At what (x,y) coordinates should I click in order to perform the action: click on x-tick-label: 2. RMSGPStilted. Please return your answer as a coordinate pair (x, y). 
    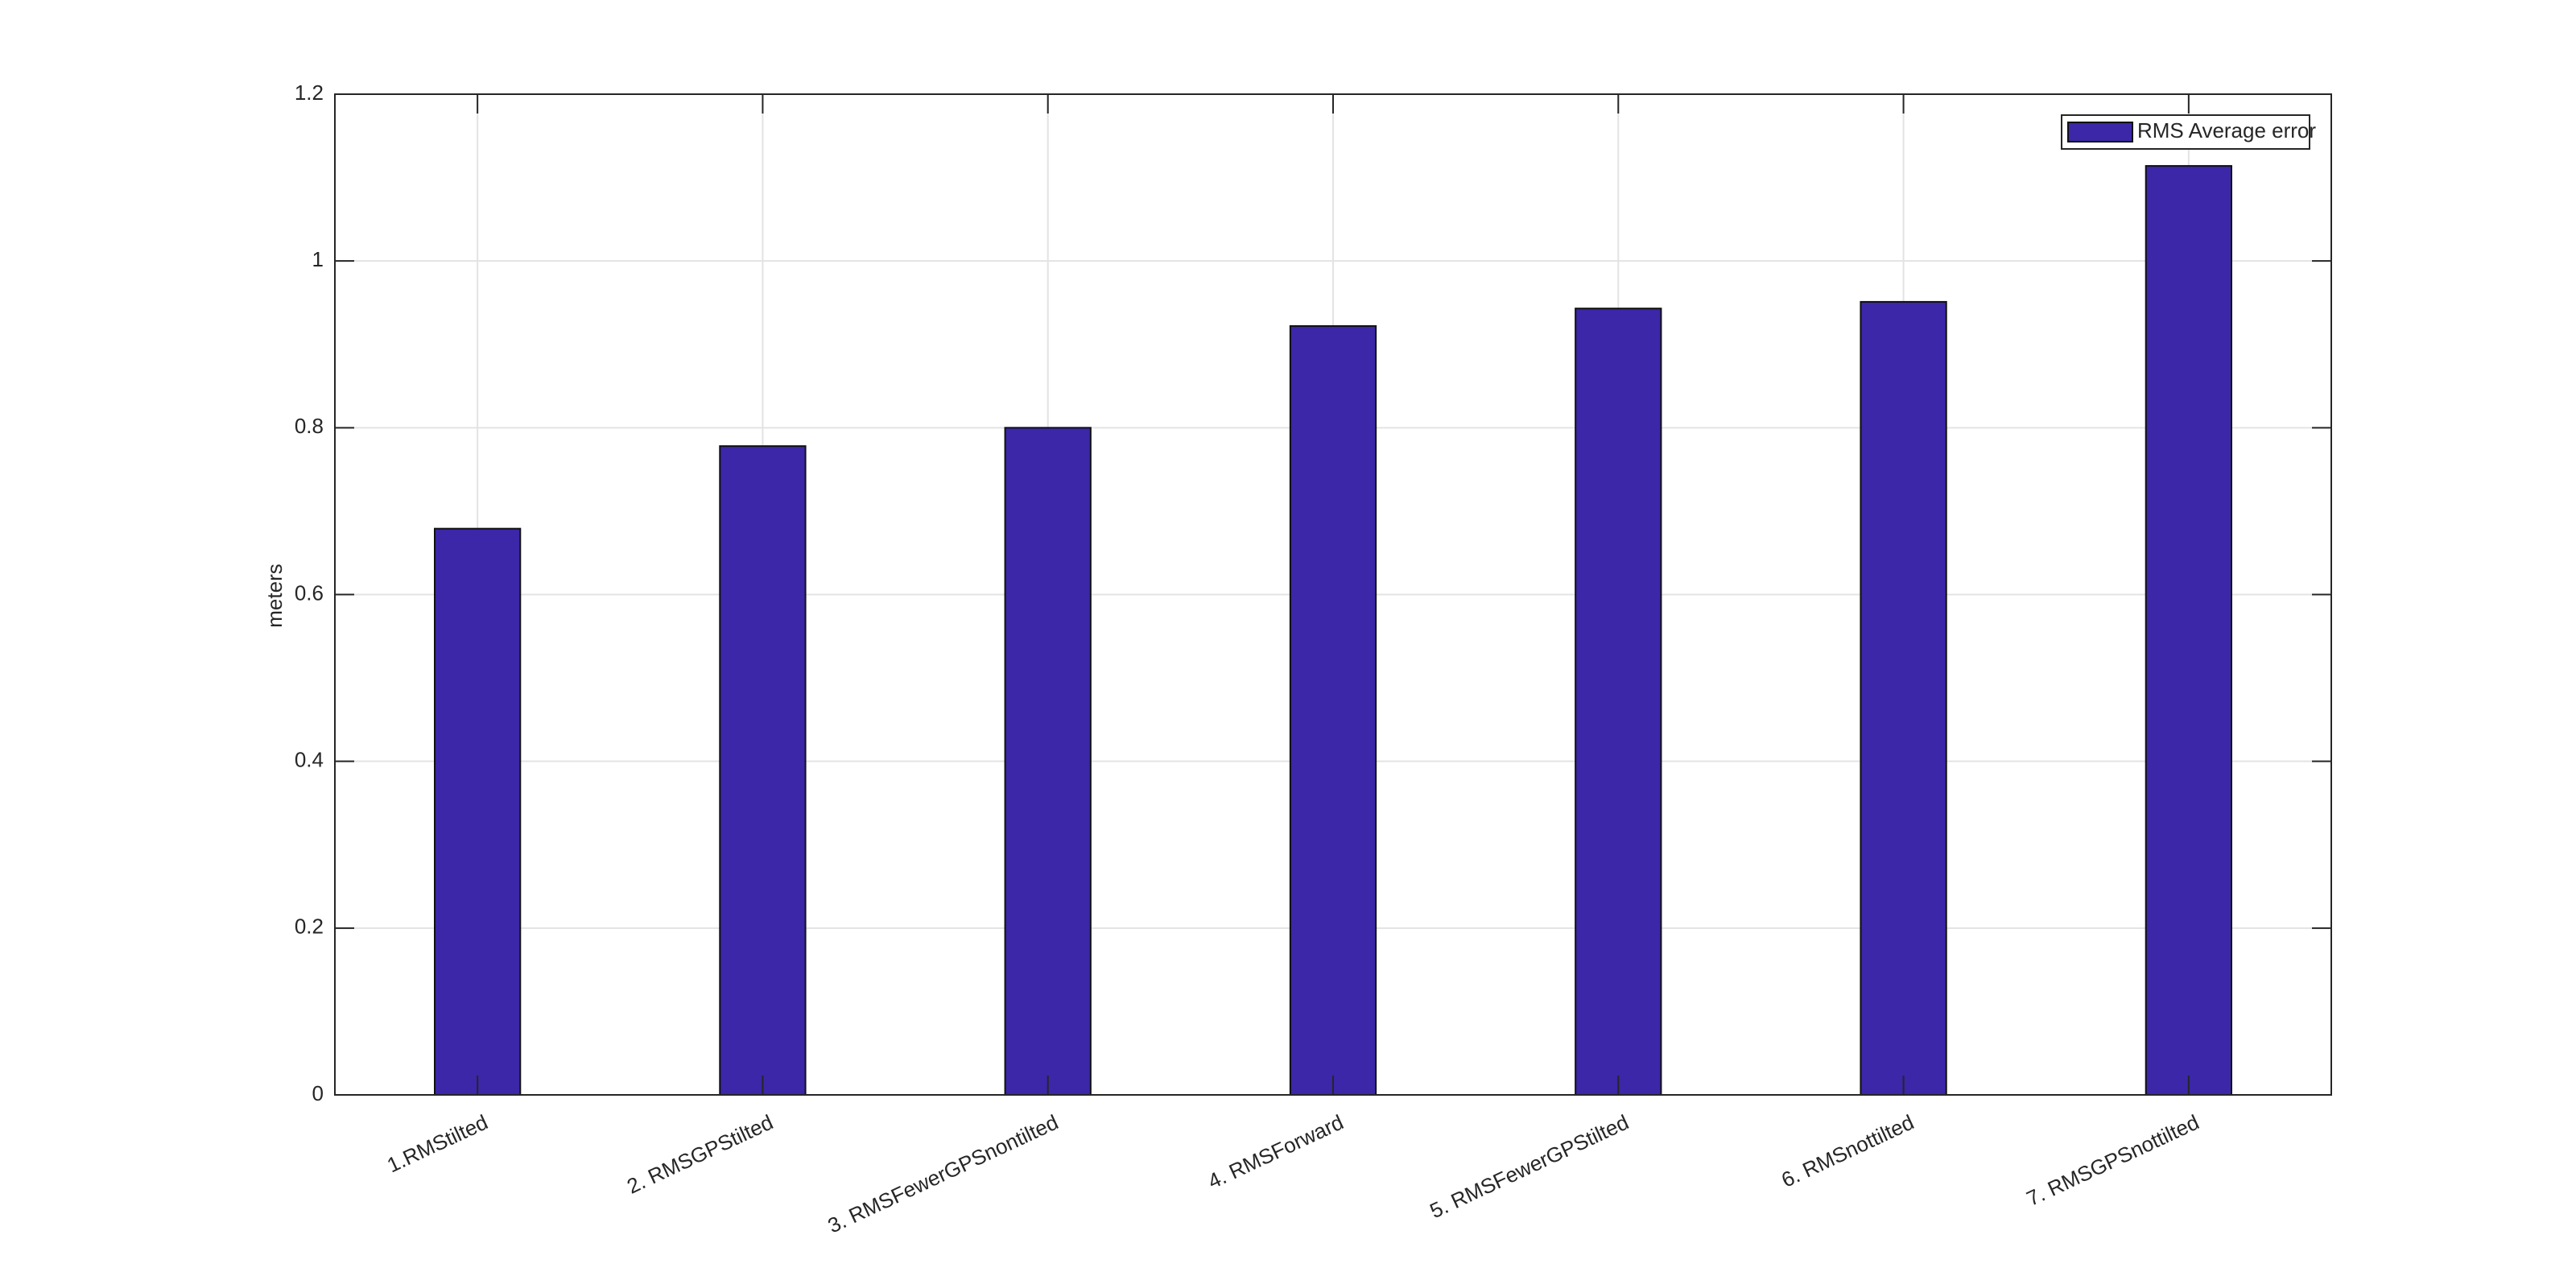
    Looking at the image, I should click on (700, 1153).